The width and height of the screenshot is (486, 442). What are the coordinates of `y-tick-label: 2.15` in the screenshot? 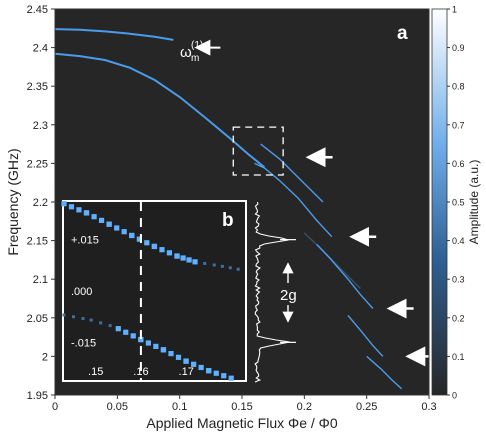 It's located at (37, 242).